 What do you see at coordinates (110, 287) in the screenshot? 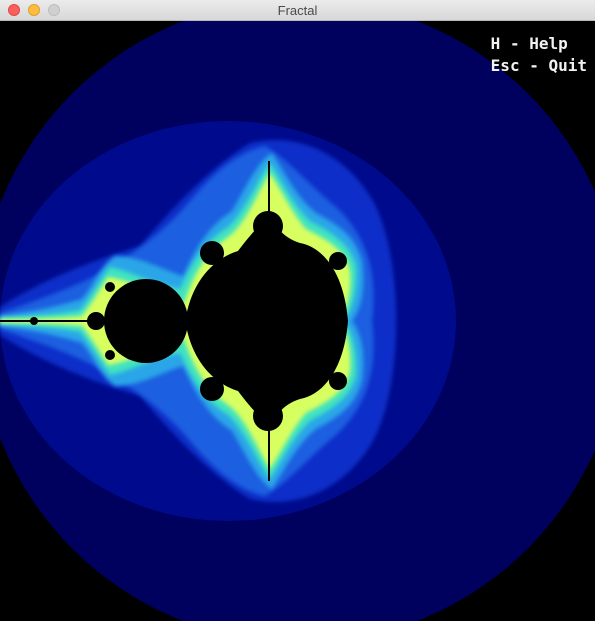
I see `upper-left-small-bulb` at bounding box center [110, 287].